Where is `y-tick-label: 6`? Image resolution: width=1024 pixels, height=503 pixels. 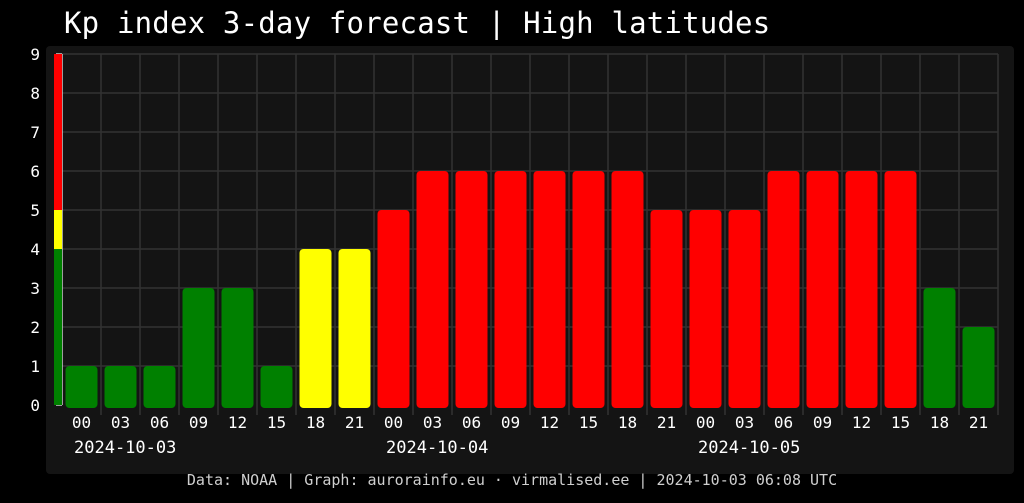
y-tick-label: 6 is located at coordinates (35, 171).